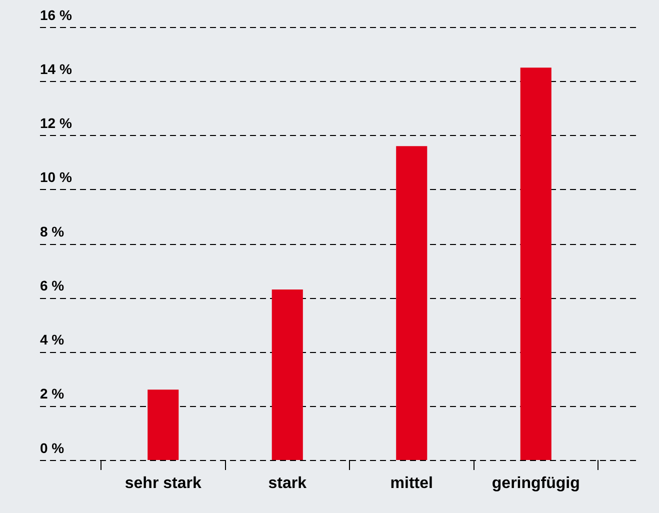  What do you see at coordinates (52, 340) in the screenshot?
I see `y-tick-label: 4 %` at bounding box center [52, 340].